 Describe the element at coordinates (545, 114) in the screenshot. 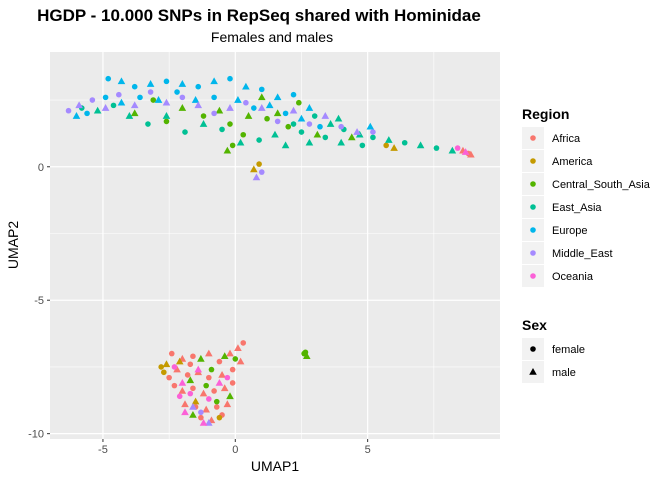

I see `legend-region-title: Region` at that location.